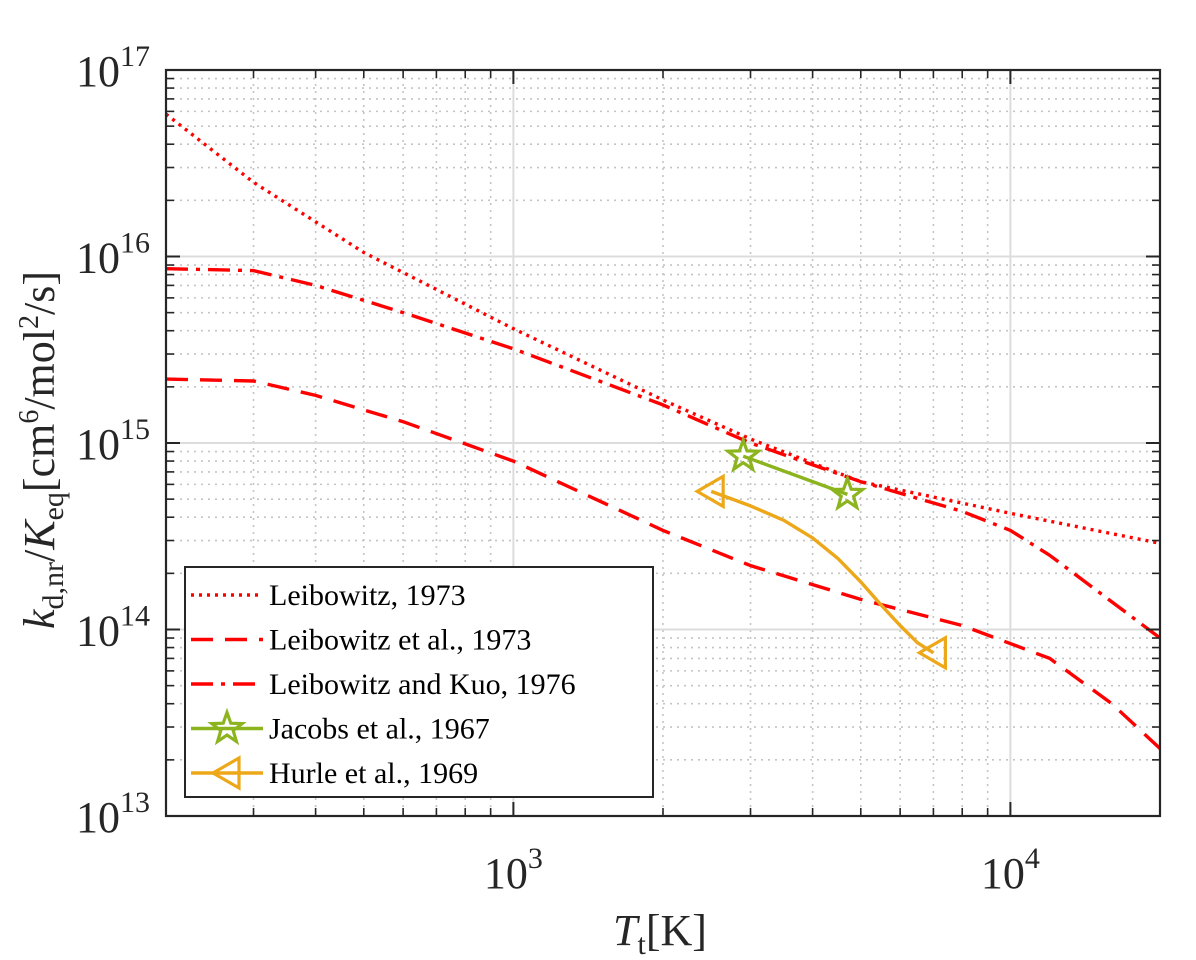 The width and height of the screenshot is (1196, 960). I want to click on legend-marker-jacobs-et-al-1967, so click(227, 726).